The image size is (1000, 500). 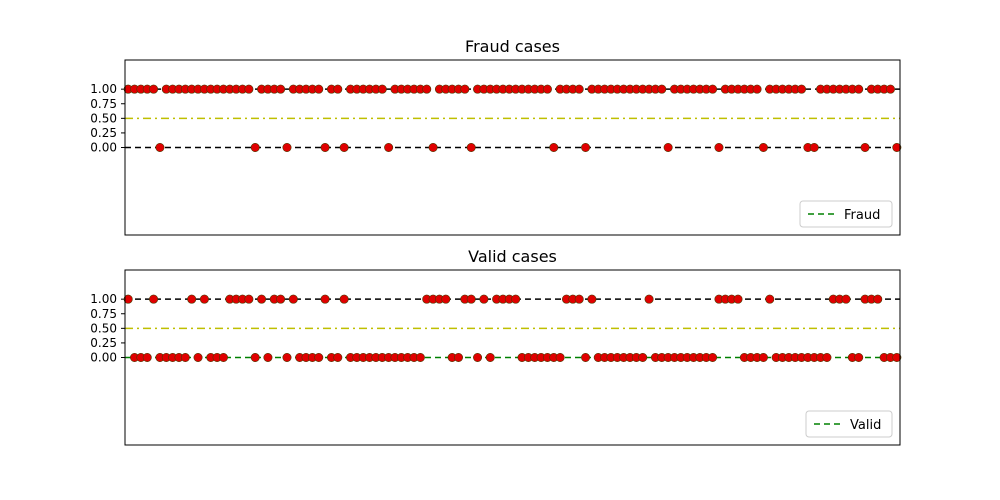 What do you see at coordinates (865, 425) in the screenshot?
I see `legend-label: Valid` at bounding box center [865, 425].